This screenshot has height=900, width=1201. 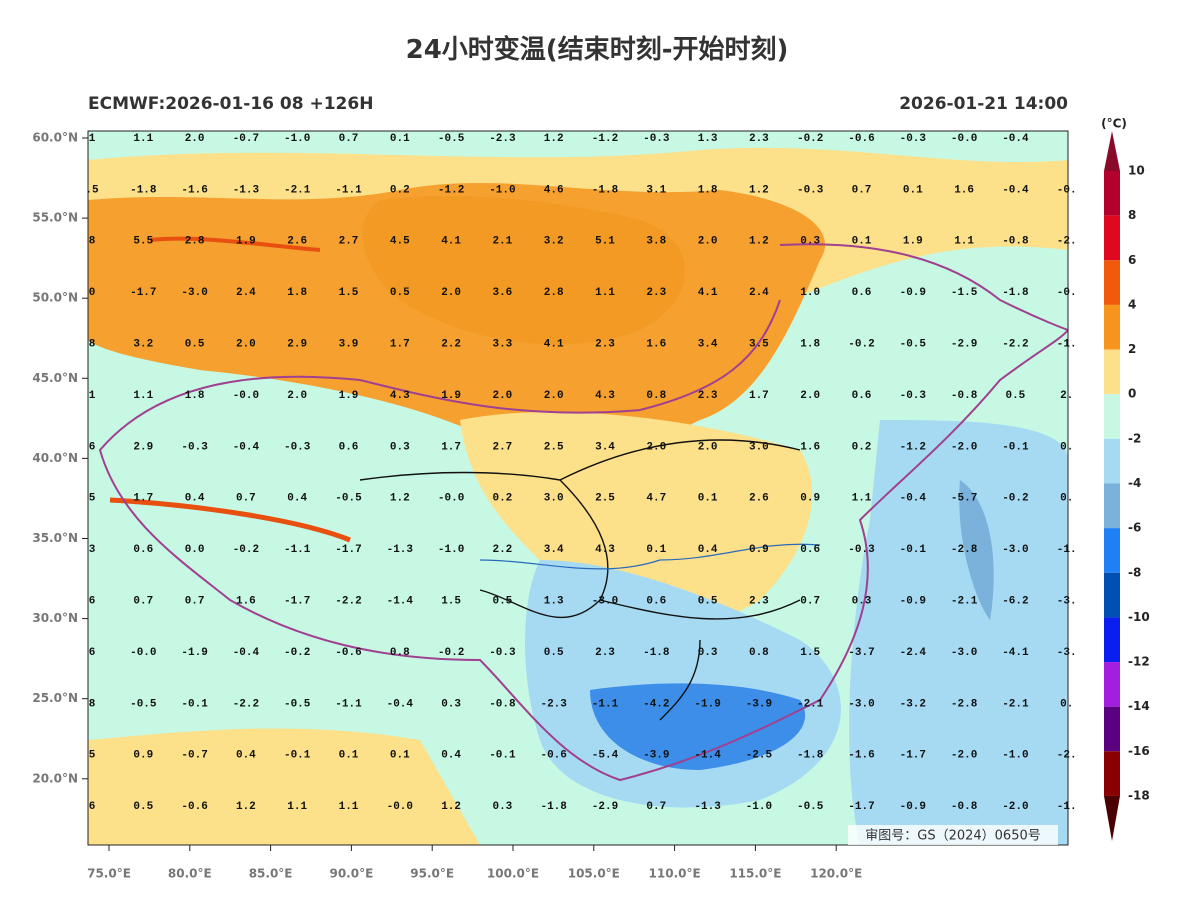 I want to click on grid-value: 1.9, so click(x=246, y=242).